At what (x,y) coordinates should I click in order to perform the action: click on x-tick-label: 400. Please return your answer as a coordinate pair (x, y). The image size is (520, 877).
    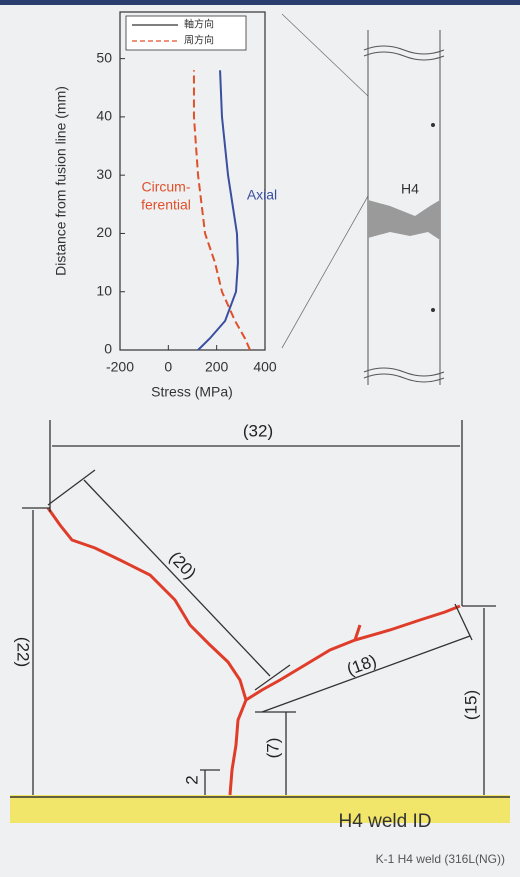
    Looking at the image, I should click on (265, 367).